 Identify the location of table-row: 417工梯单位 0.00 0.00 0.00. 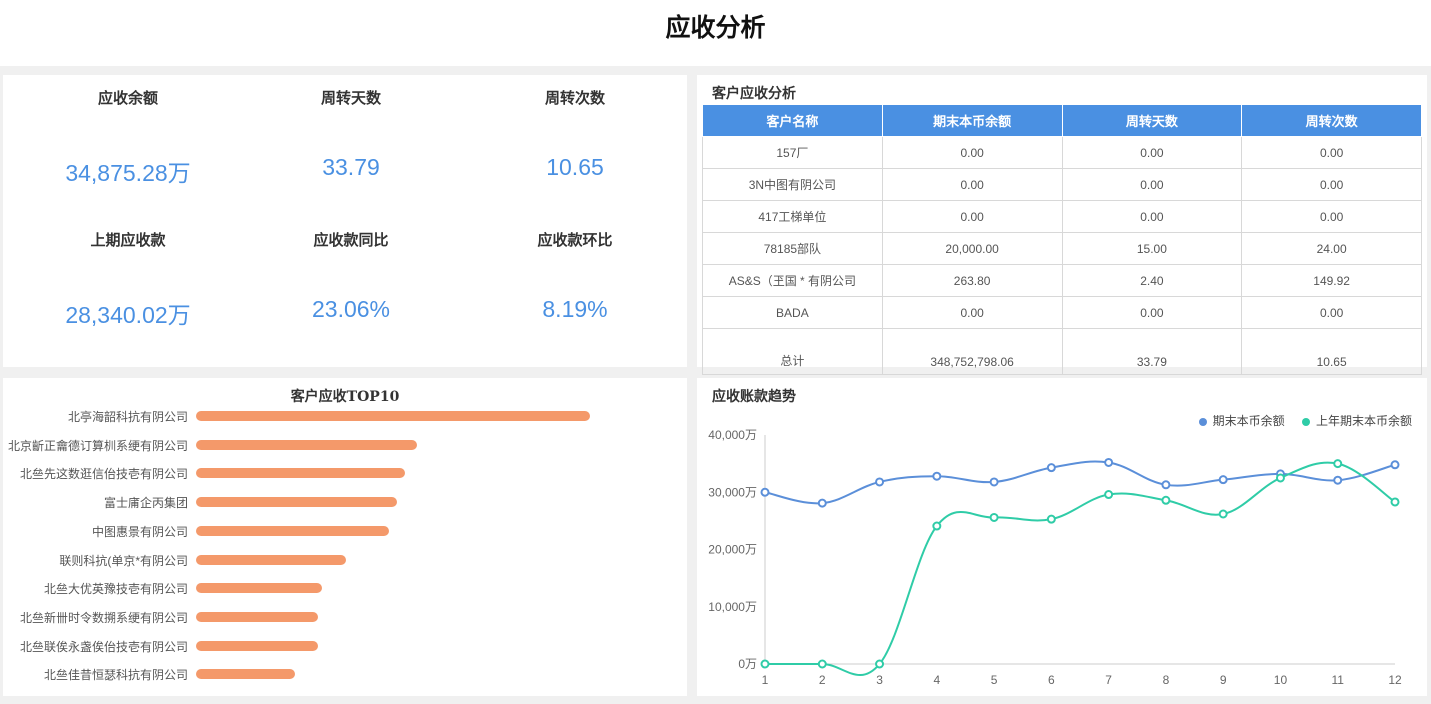
(1062, 216).